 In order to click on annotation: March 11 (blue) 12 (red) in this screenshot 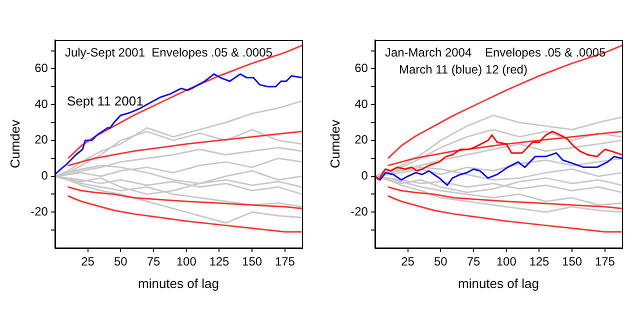, I will do `click(463, 69)`.